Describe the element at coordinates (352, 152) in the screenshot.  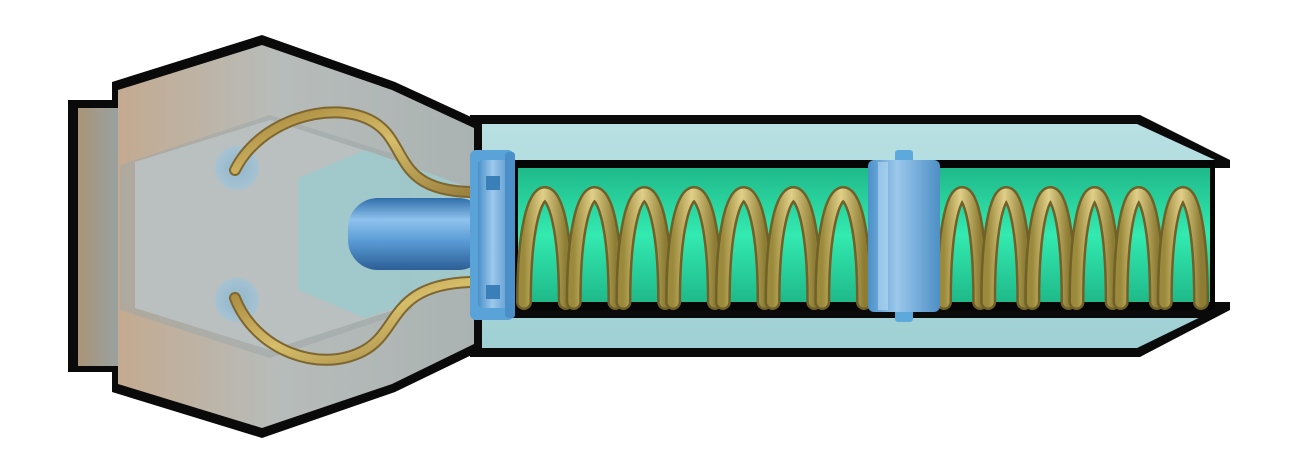
I see `wire-top-highlight` at that location.